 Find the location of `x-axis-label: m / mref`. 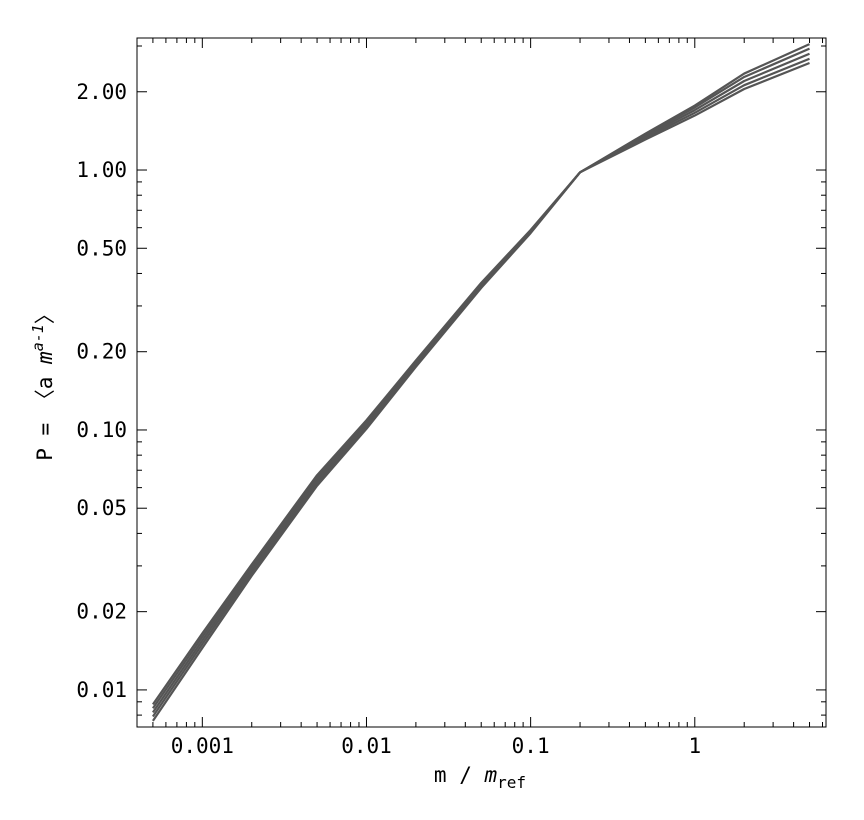

x-axis-label: m / mref is located at coordinates (480, 777).